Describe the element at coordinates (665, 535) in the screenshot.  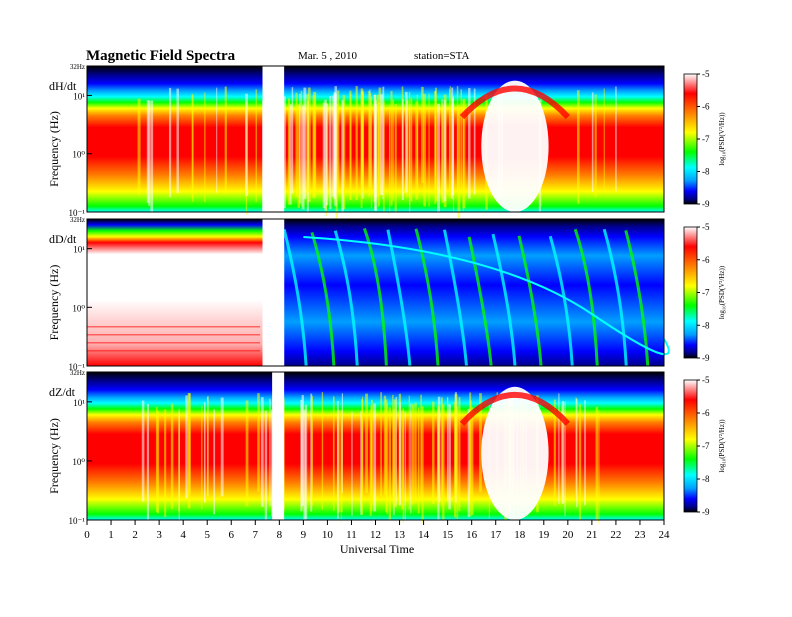
I see `x-tick-label: 24` at that location.